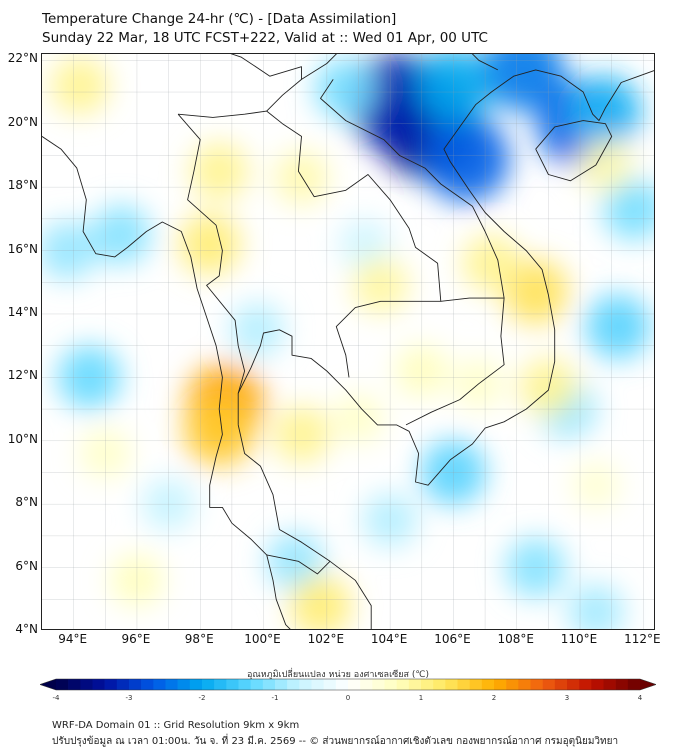  I want to click on latitude-label: 6°N, so click(26, 565).